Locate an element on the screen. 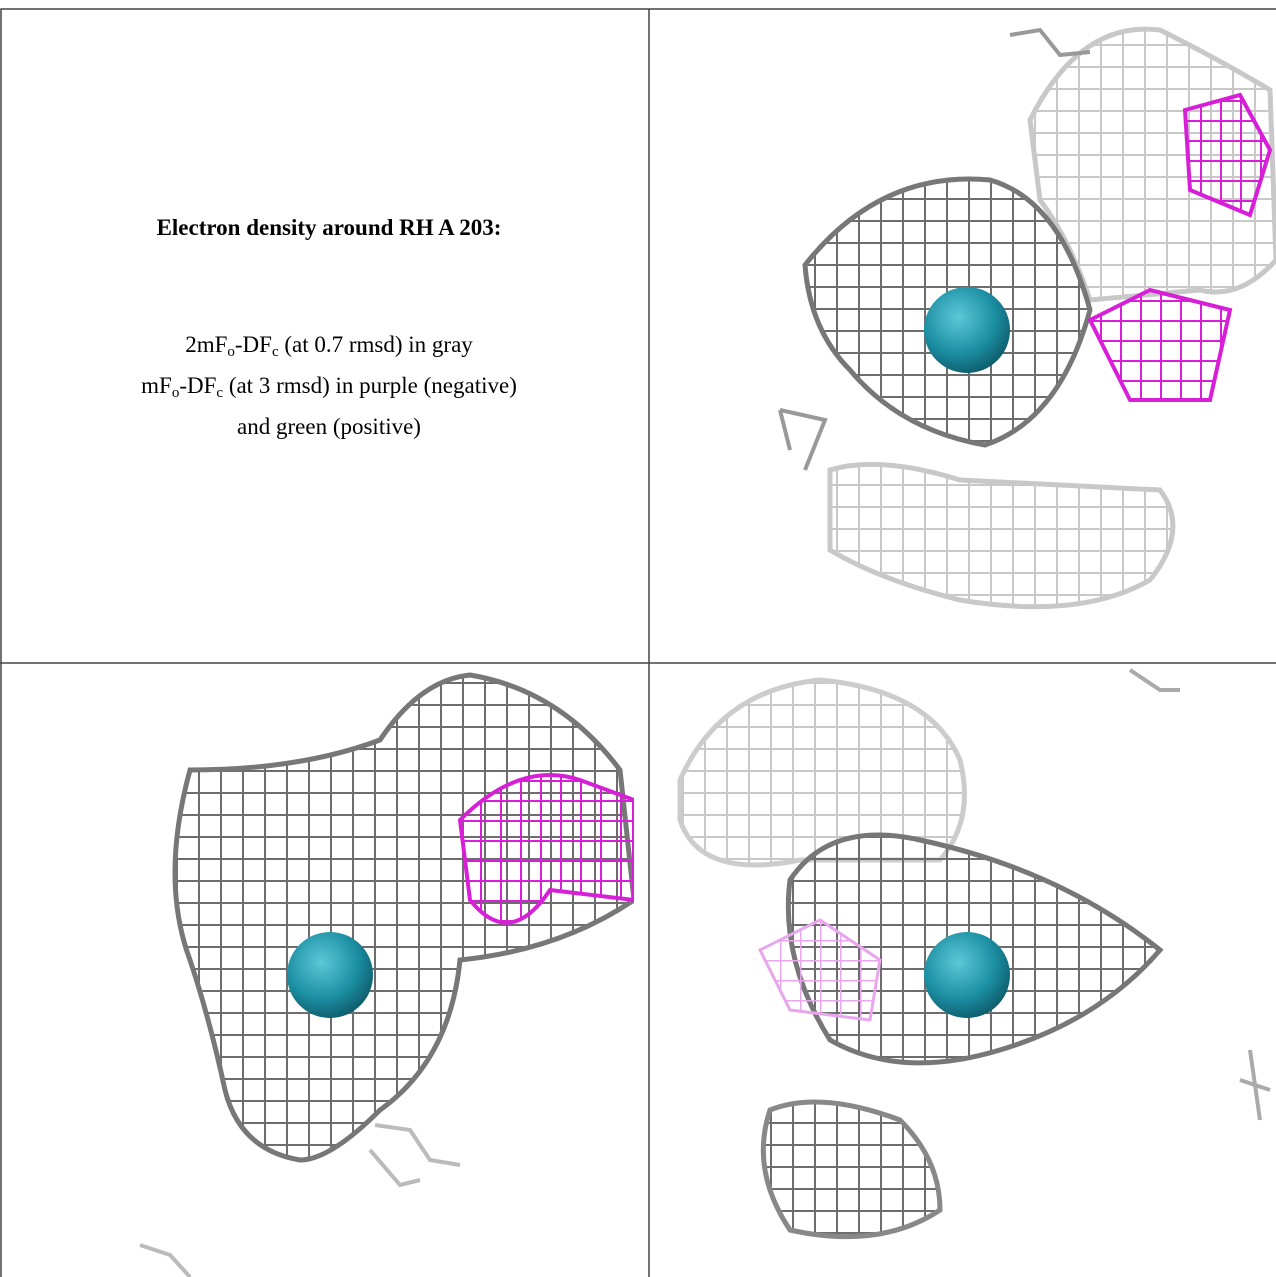 This screenshot has width=1276, height=1277. legend-text: and green (positive) is located at coordinates (329, 426).